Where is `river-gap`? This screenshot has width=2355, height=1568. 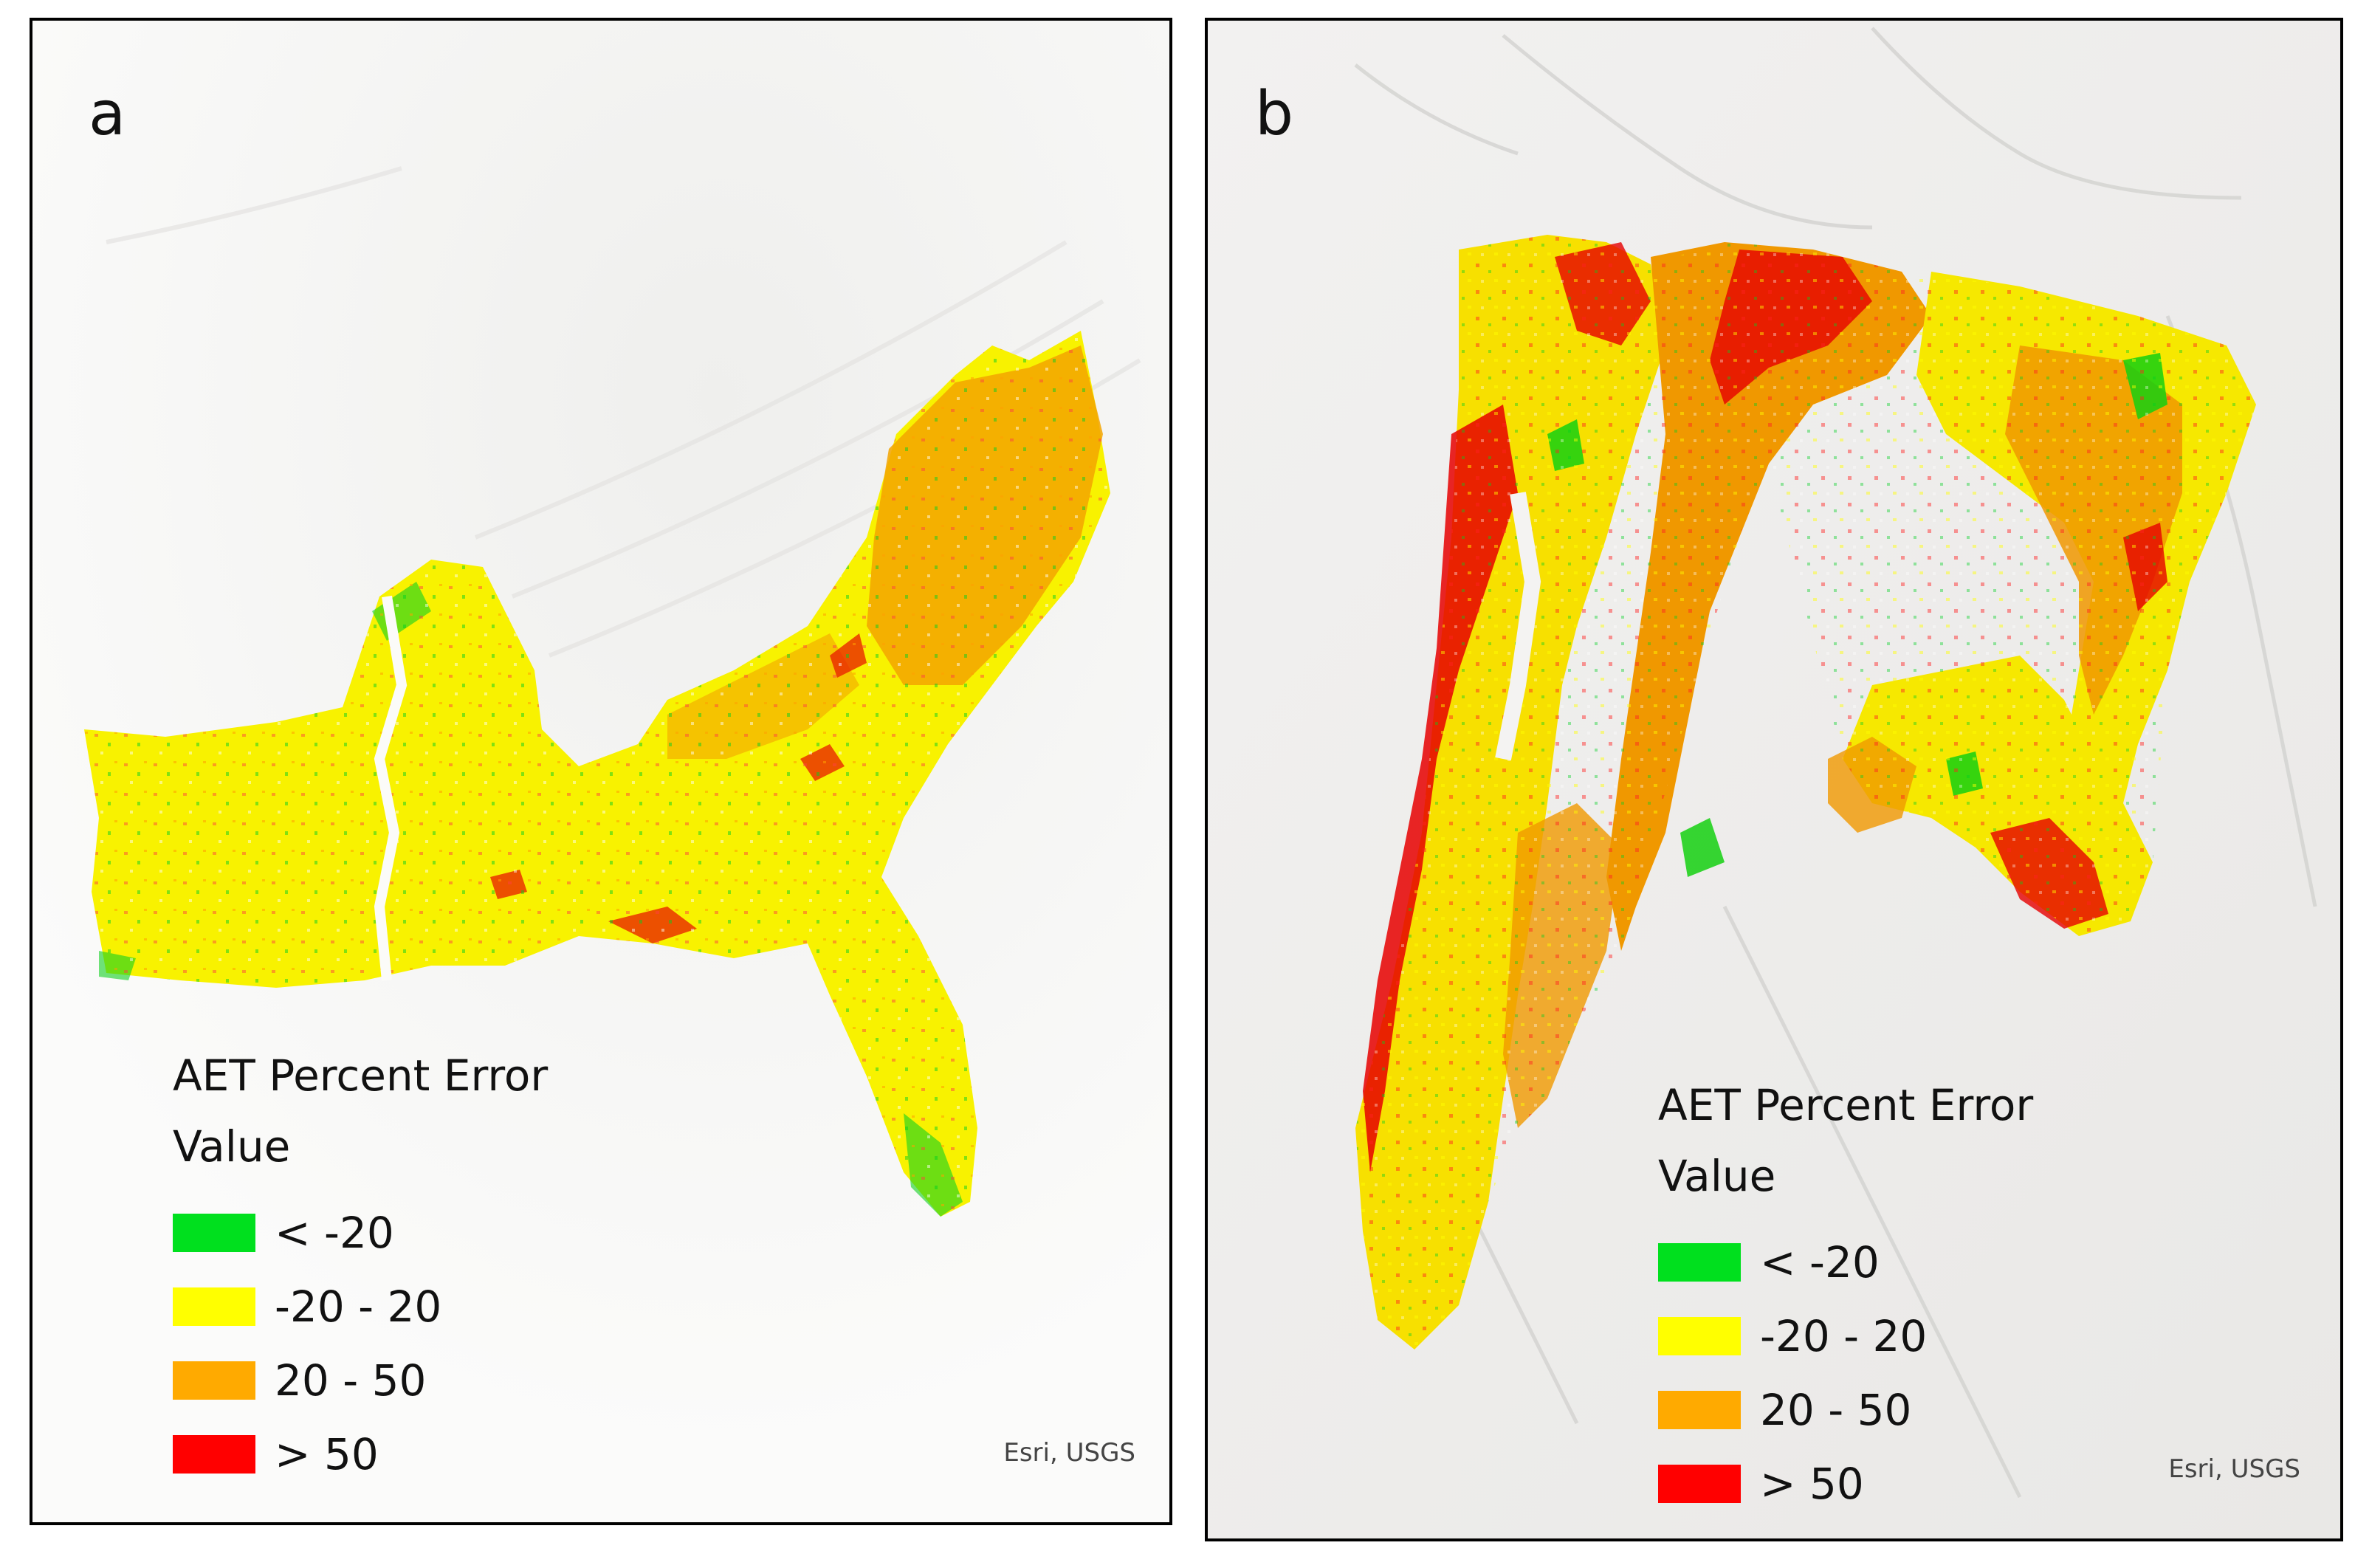 river-gap is located at coordinates (391, 788).